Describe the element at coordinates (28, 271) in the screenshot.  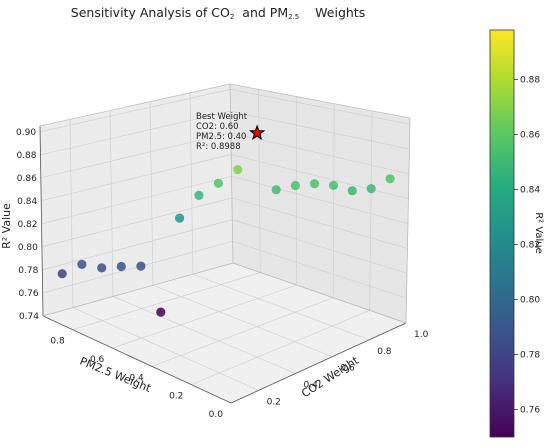
I see `z-tick-label: 0.78` at that location.